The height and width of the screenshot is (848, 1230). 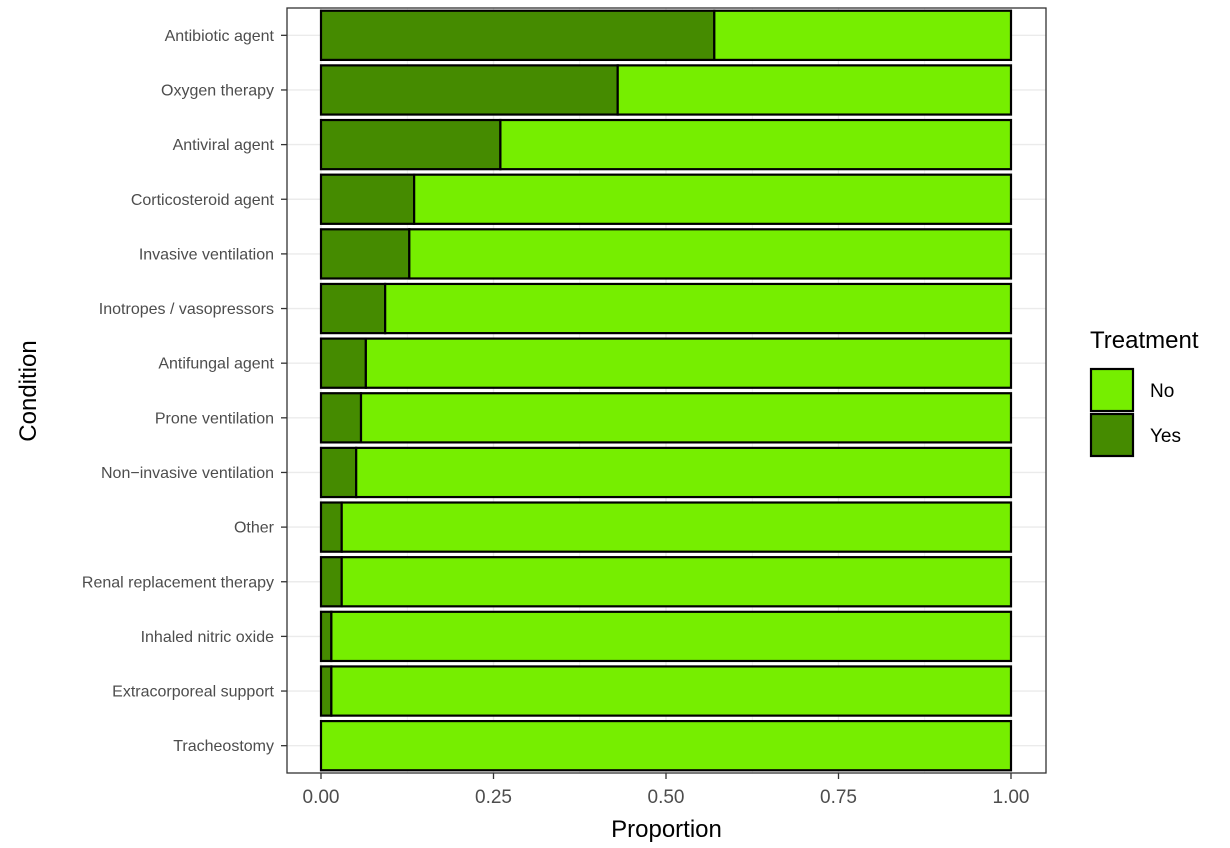 I want to click on legend-key-yes, so click(x=1112, y=435).